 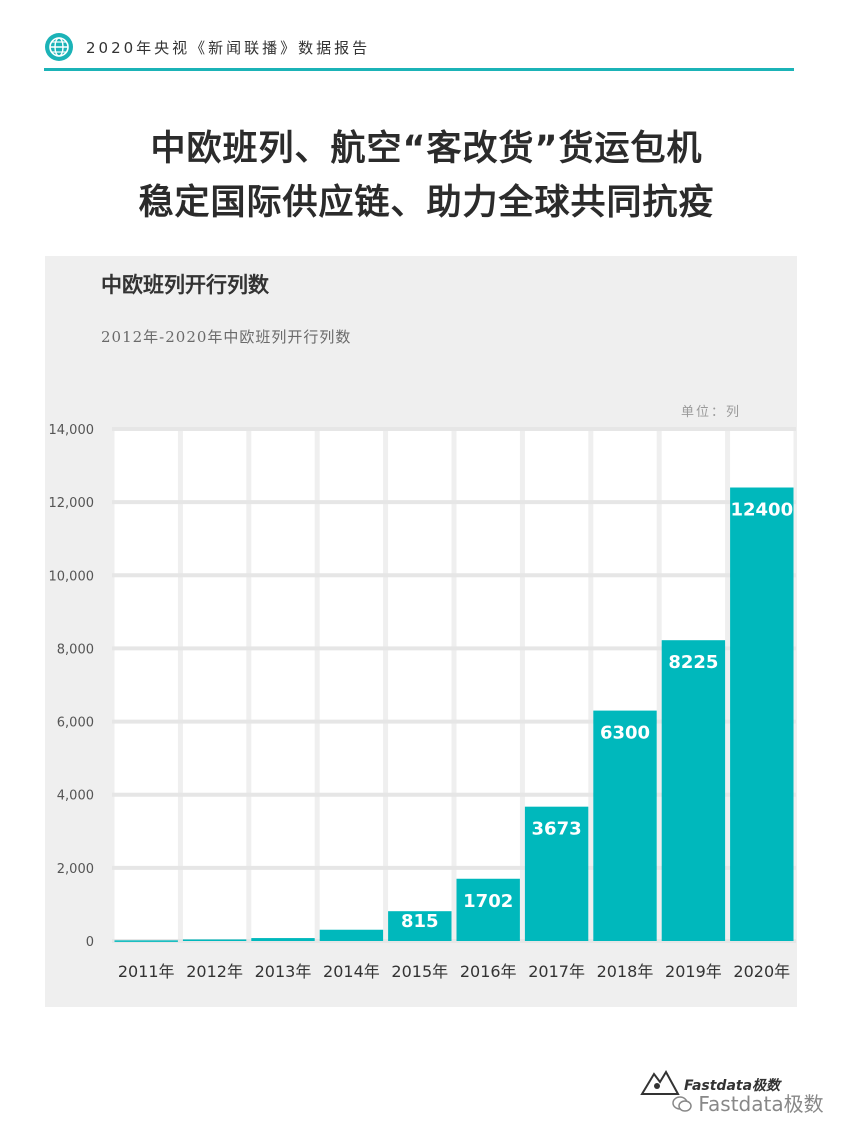 I want to click on fastdata-logo-text: Fastdata极数, so click(x=732, y=1086).